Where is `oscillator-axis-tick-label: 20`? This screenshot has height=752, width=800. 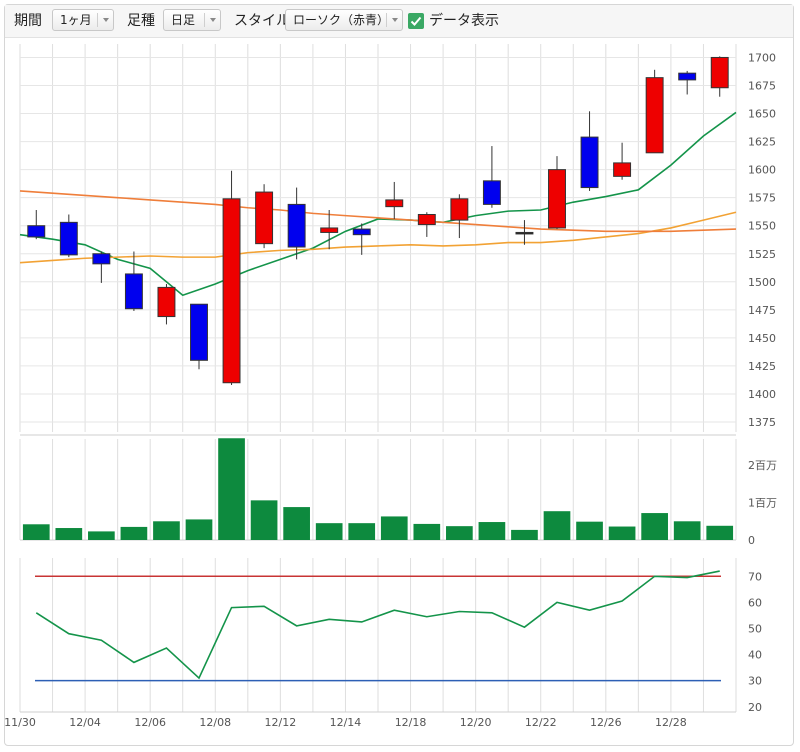 oscillator-axis-tick-label: 20 is located at coordinates (755, 707).